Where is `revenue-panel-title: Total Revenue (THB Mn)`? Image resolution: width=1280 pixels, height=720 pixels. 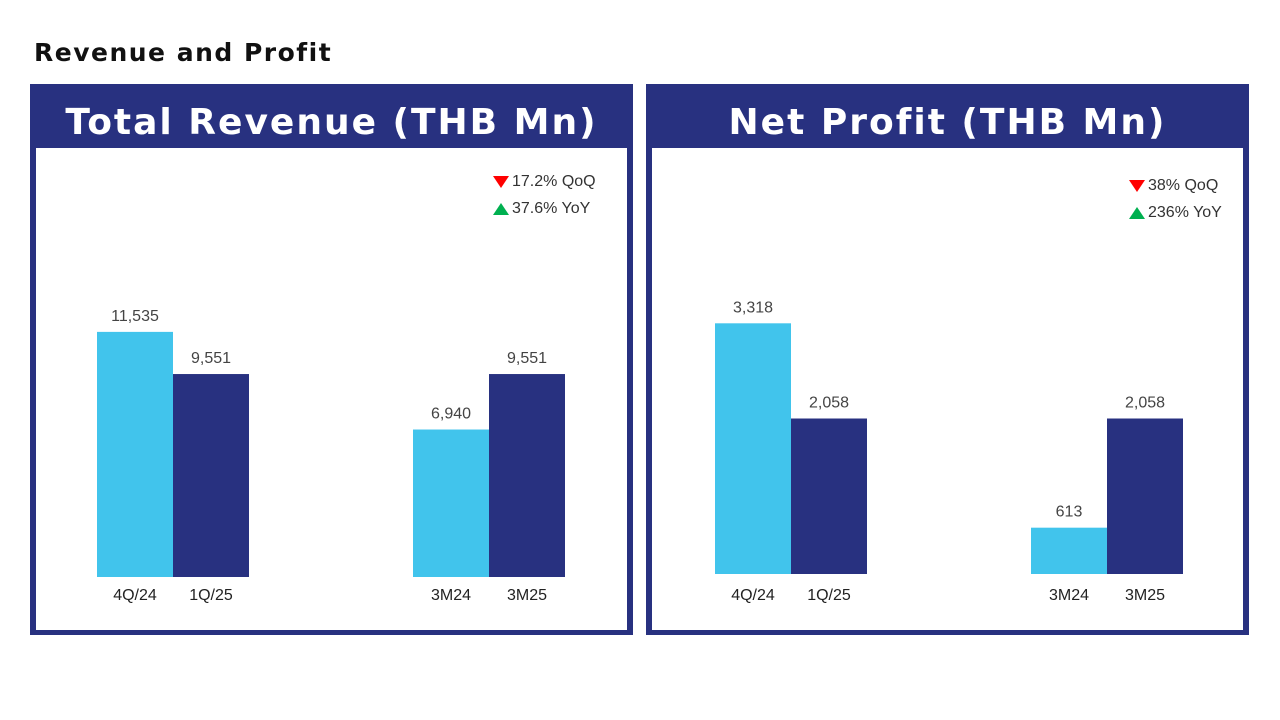
revenue-panel-title: Total Revenue (THB Mn) is located at coordinates (331, 122).